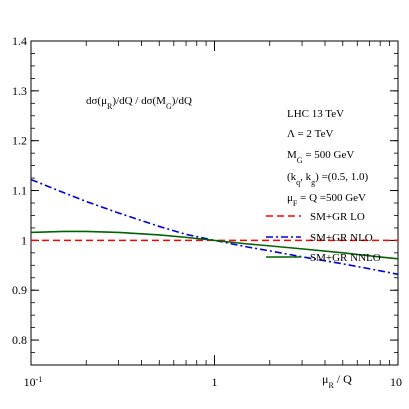 This screenshot has height=409, width=409. I want to click on y-tick-label-0: 0.8, so click(19, 340).